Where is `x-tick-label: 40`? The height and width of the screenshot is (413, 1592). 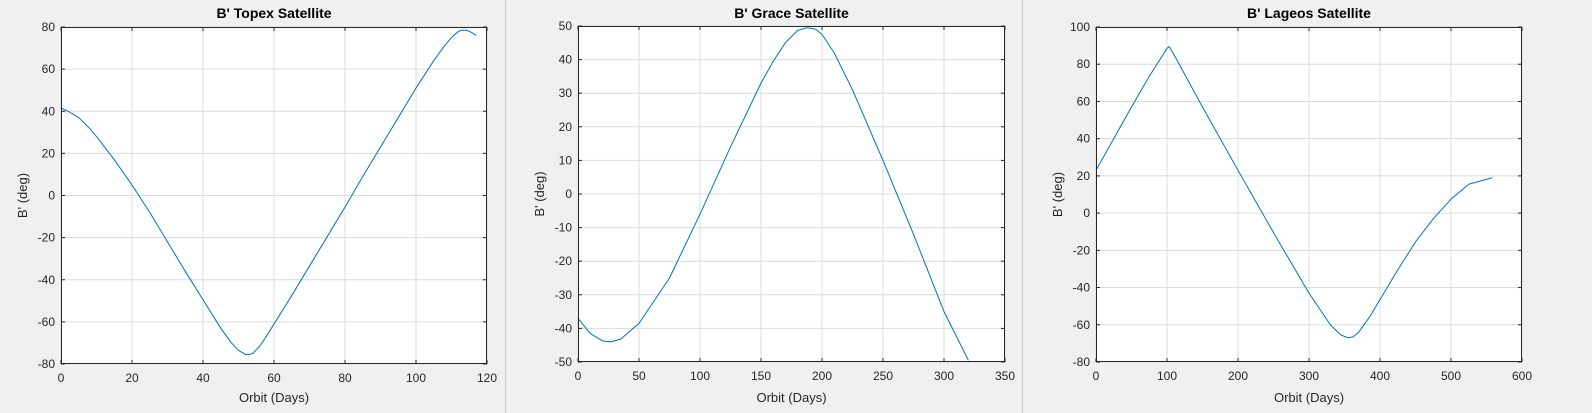
x-tick-label: 40 is located at coordinates (203, 378).